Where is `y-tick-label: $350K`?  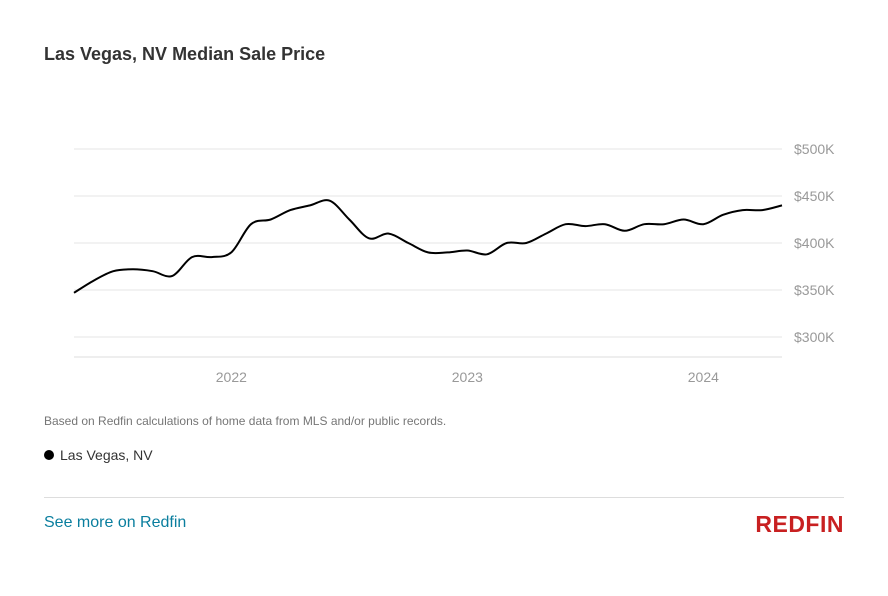 y-tick-label: $350K is located at coordinates (814, 290).